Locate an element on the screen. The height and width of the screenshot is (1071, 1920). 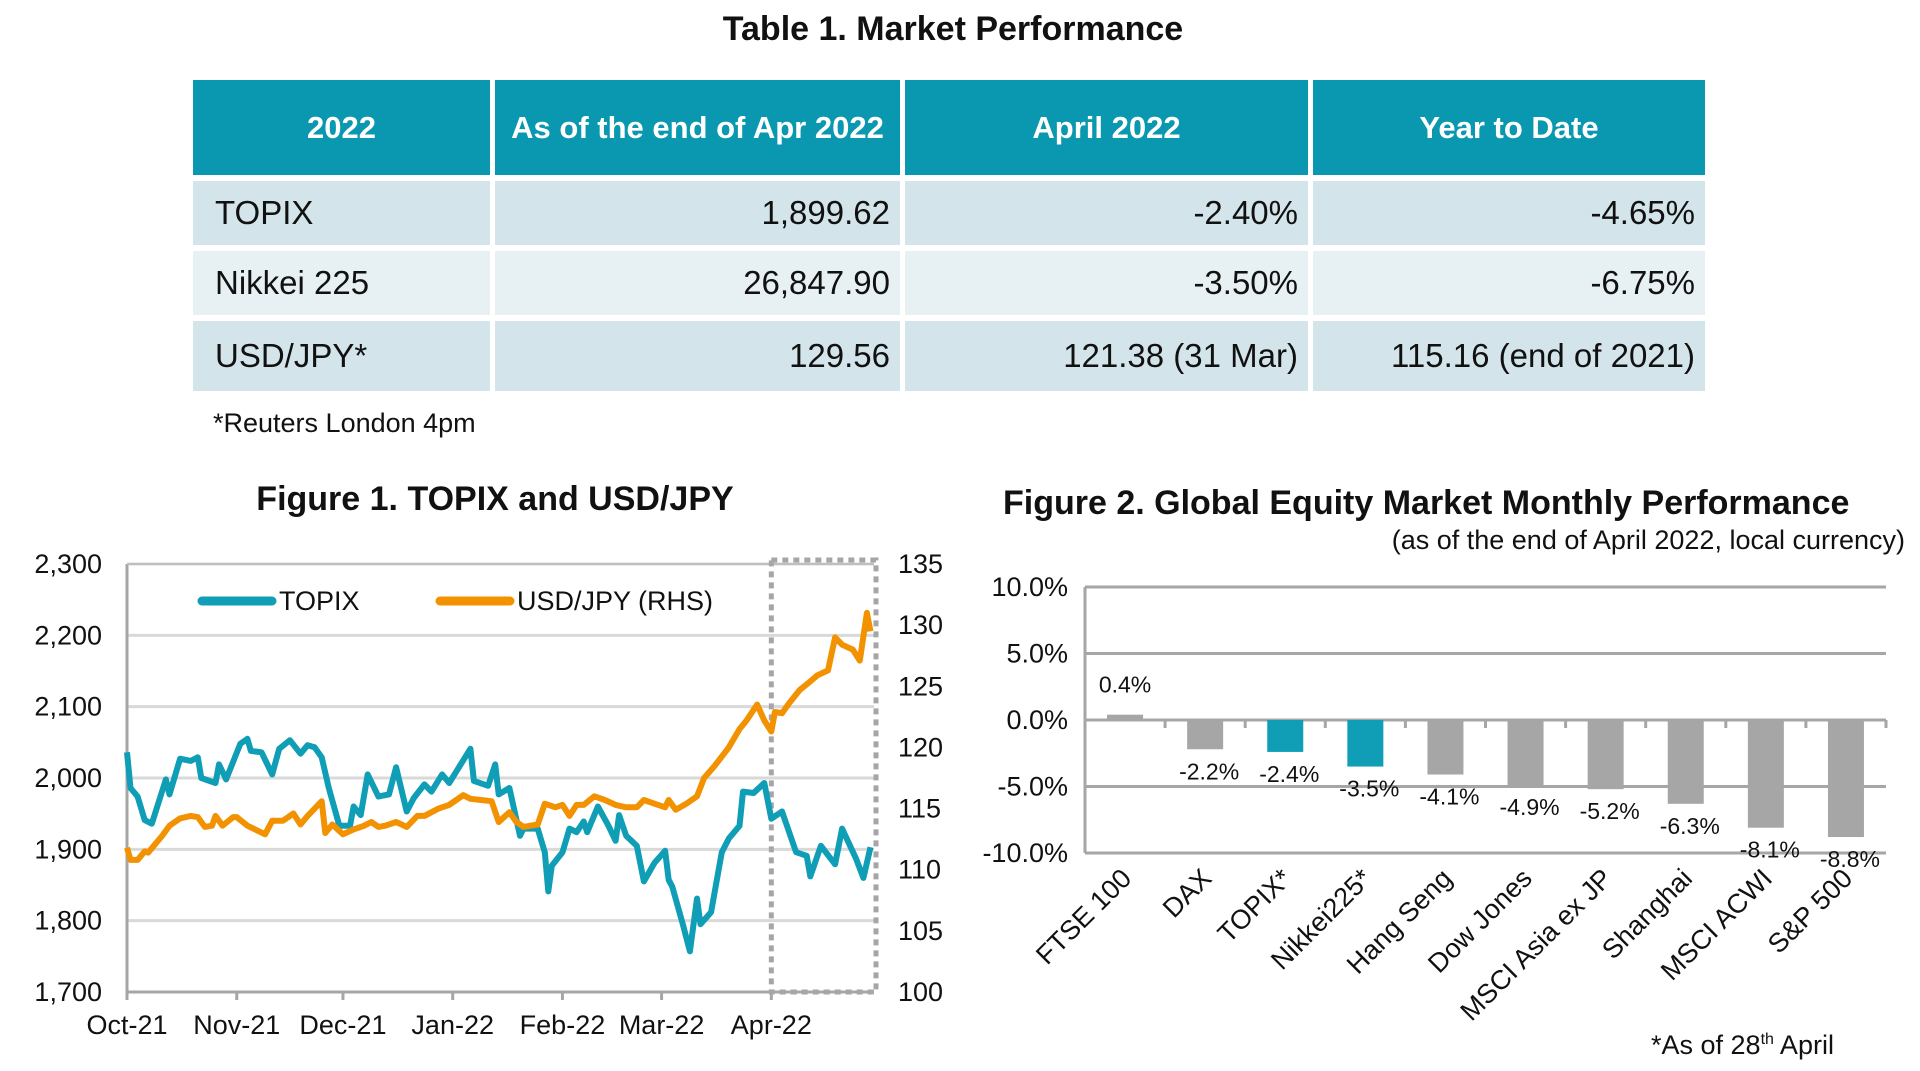
category-label: FTSE 100 is located at coordinates (1083, 916).